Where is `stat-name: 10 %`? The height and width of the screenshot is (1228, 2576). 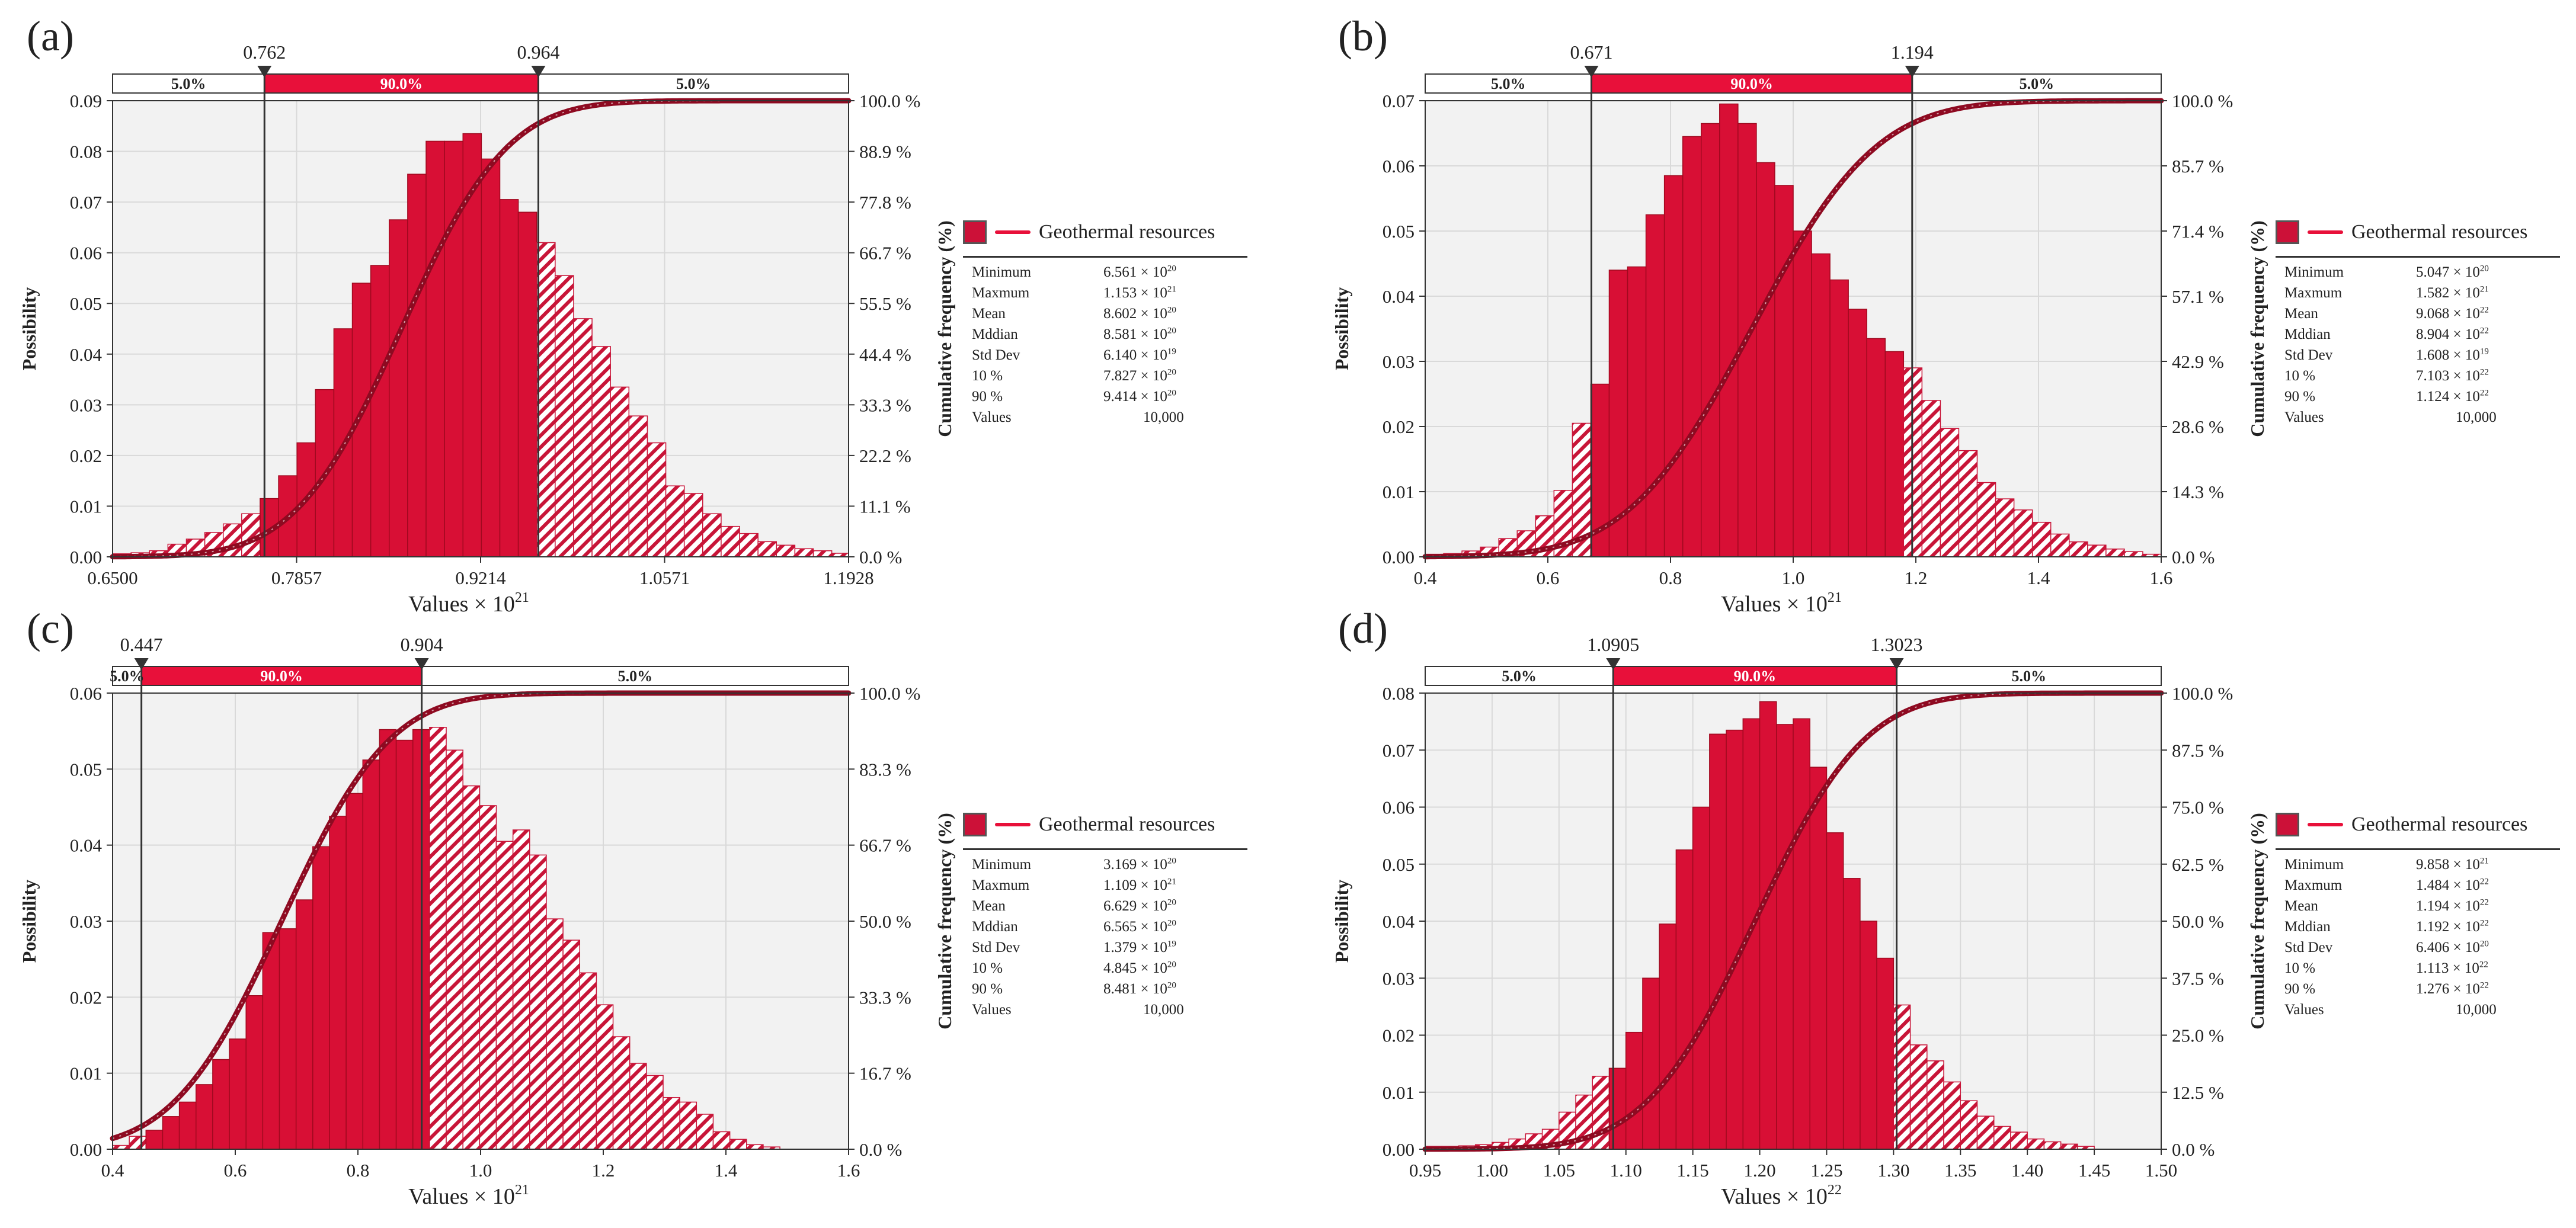 stat-name: 10 % is located at coordinates (2300, 968).